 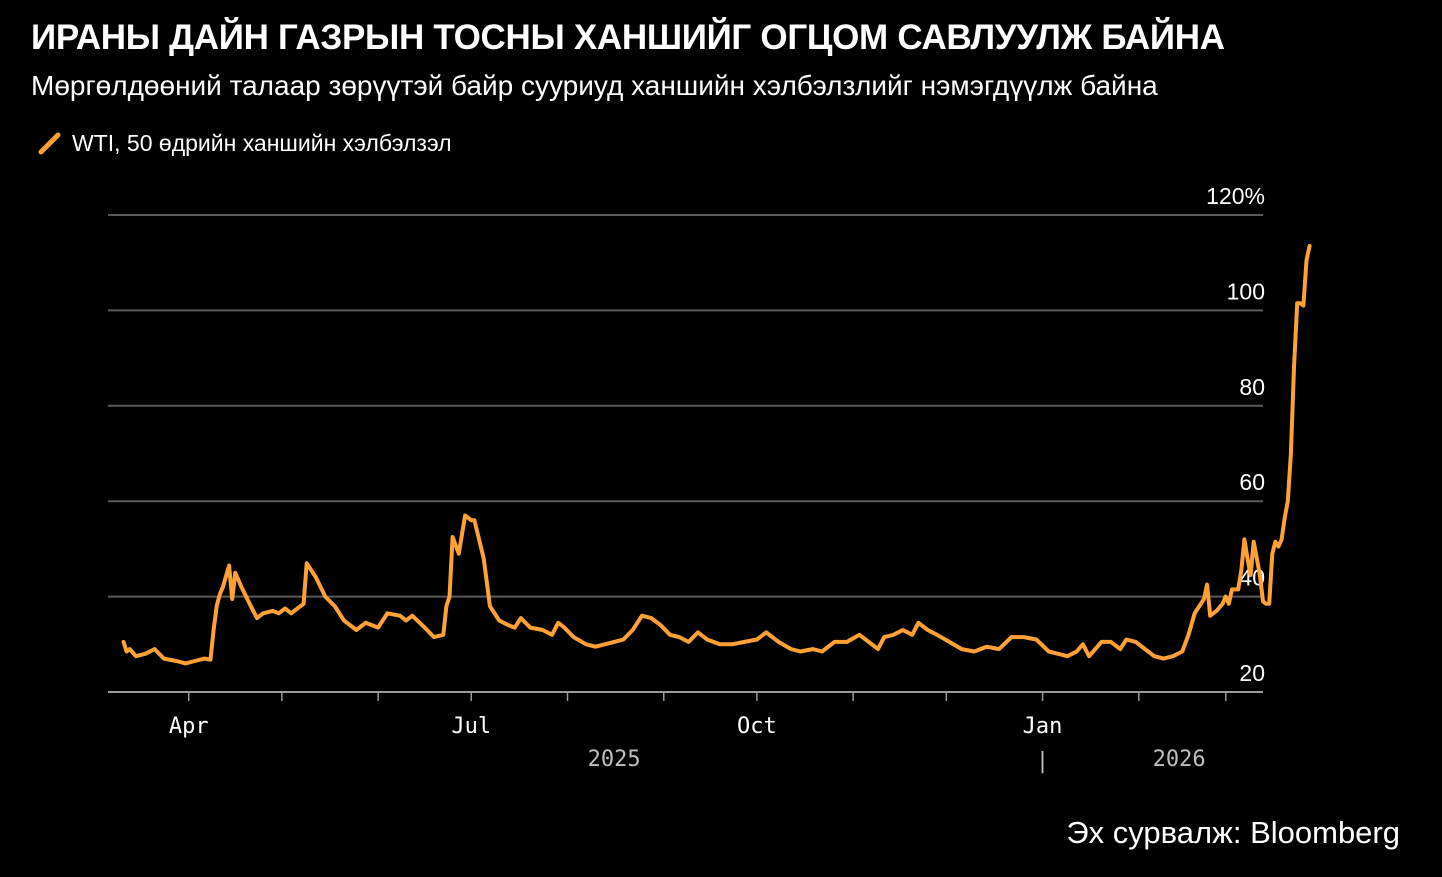 What do you see at coordinates (262, 142) in the screenshot?
I see `legend-label: WTI, 50 өдрийн ханшийн хэлбэлзэл` at bounding box center [262, 142].